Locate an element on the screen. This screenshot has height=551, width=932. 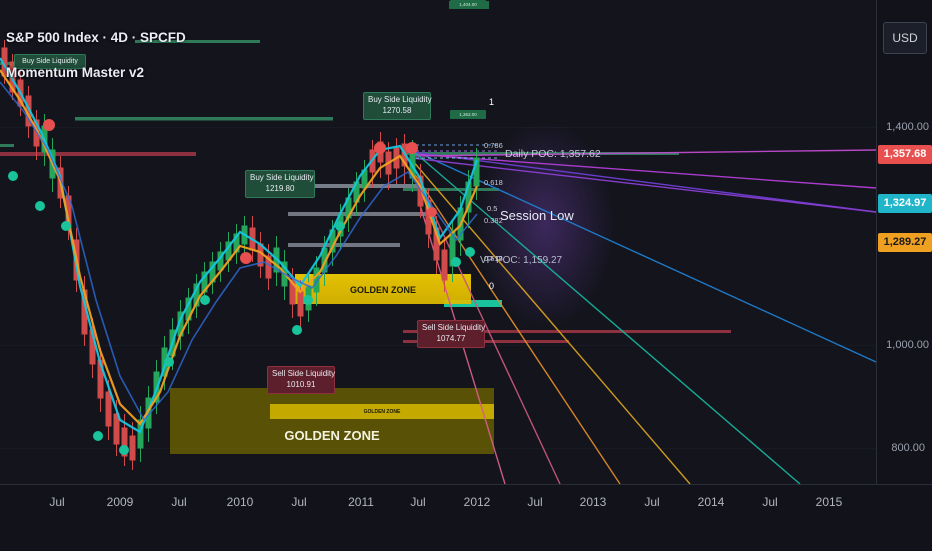
fib-level-05: 0.5 is located at coordinates (492, 208).